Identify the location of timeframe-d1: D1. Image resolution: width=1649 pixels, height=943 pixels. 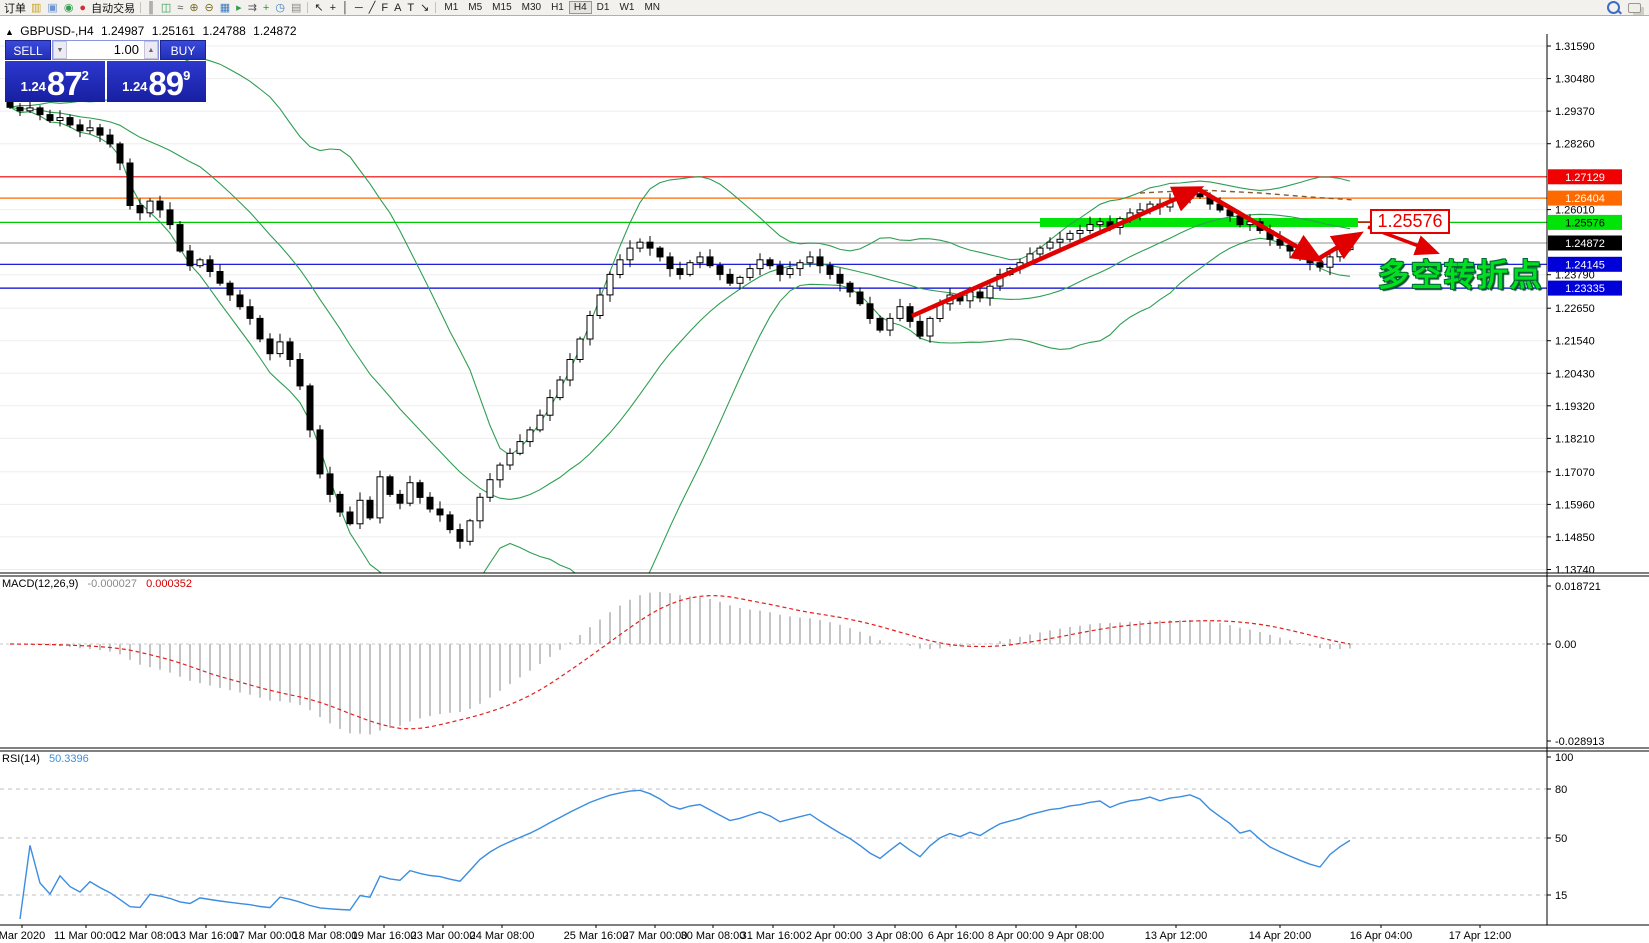
(603, 7).